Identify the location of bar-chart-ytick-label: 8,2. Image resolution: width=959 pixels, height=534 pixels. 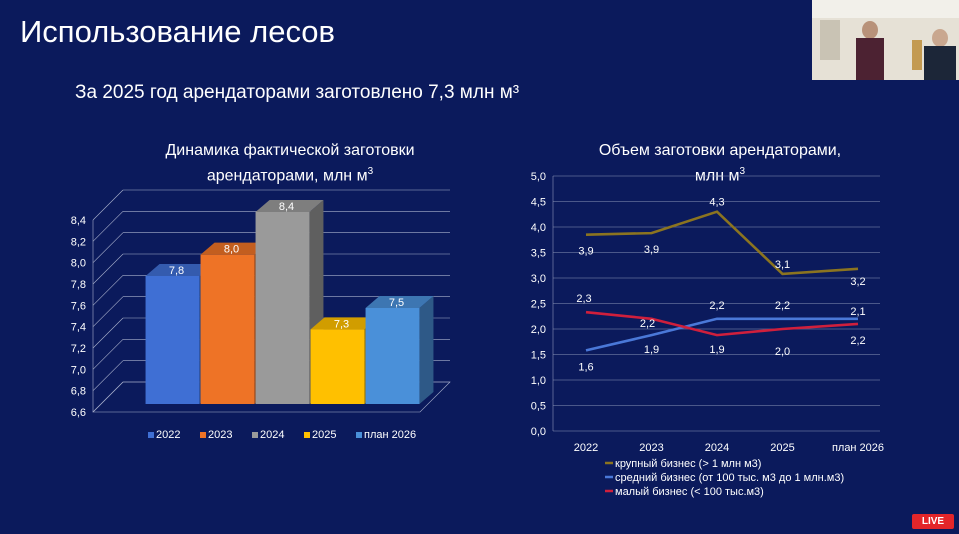
(78, 242).